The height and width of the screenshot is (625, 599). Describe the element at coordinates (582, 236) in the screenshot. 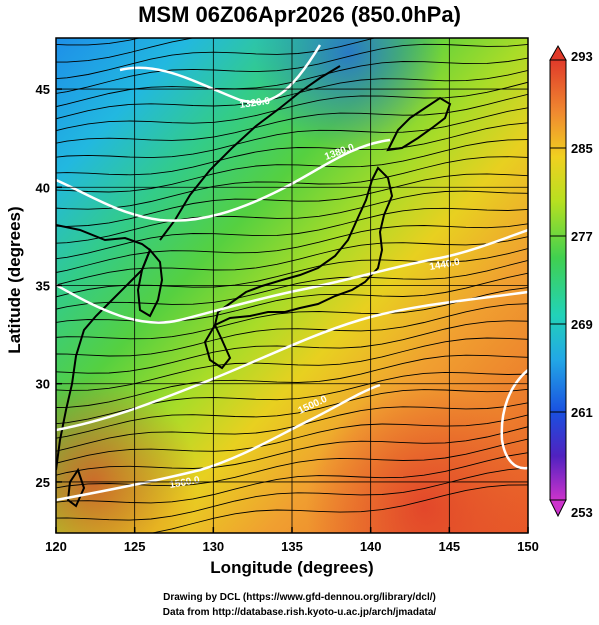

I see `colorbar-label: 277` at that location.